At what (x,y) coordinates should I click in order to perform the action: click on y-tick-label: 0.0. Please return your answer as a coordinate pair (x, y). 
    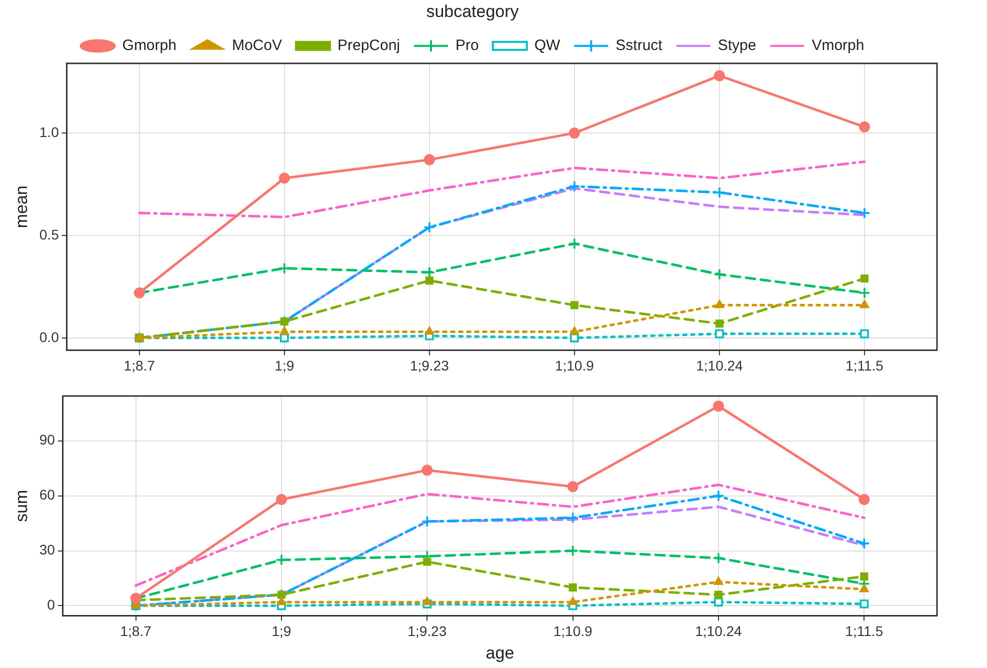
    Looking at the image, I should click on (49, 336).